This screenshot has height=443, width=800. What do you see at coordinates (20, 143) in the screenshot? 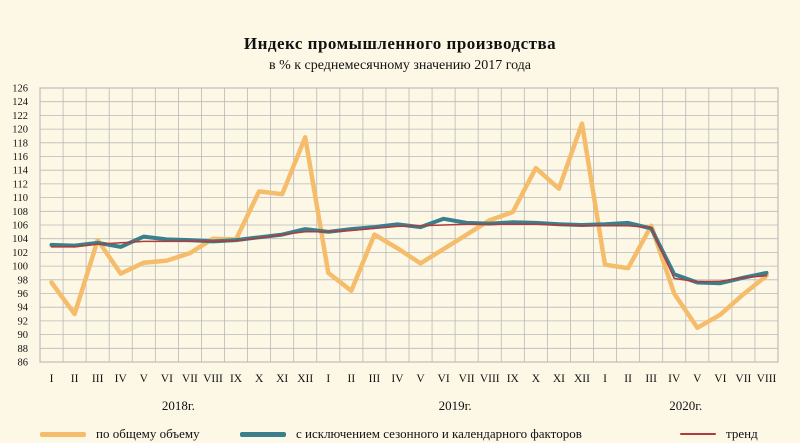
I see `y-tick-label: 118` at bounding box center [20, 143].